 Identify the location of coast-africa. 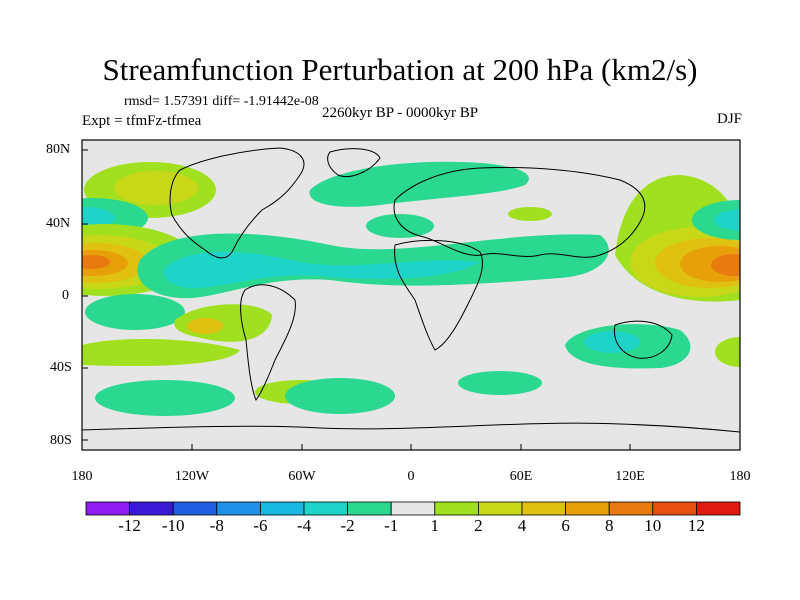
(438, 295).